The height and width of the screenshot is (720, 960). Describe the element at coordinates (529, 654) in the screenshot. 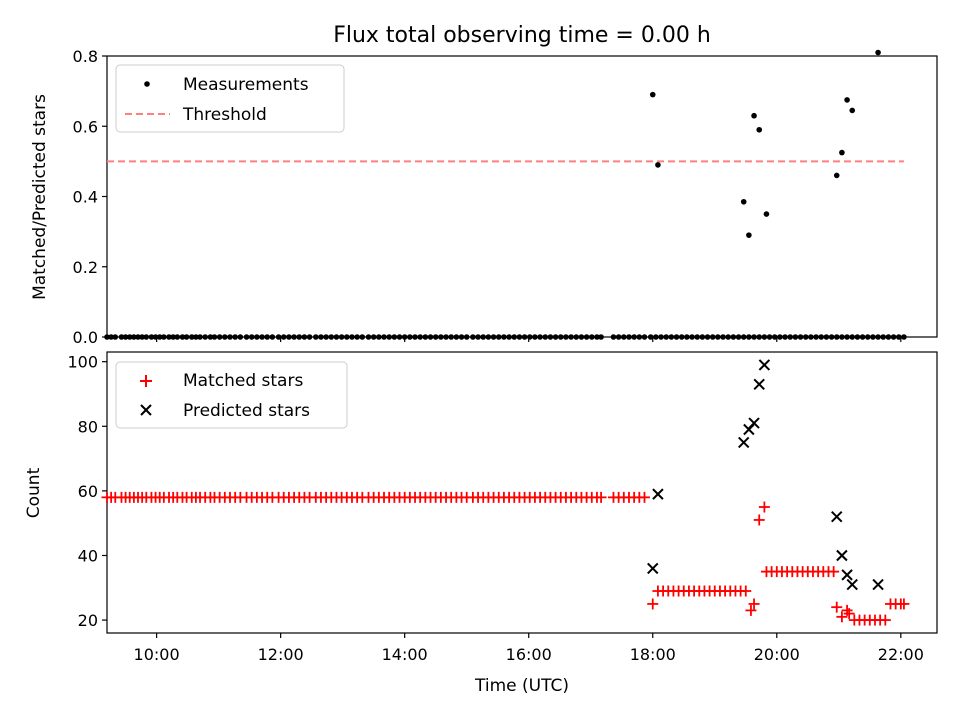

I see `x-tick-label: 16:00` at that location.